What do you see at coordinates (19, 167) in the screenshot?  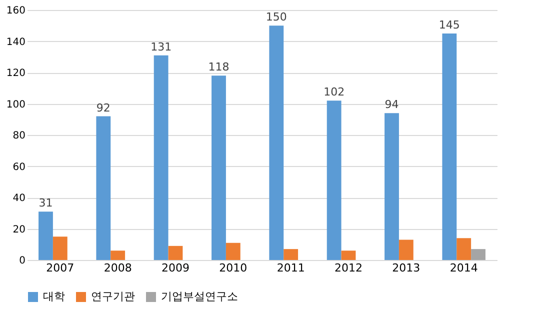 I see `y-tick-label: 60` at bounding box center [19, 167].